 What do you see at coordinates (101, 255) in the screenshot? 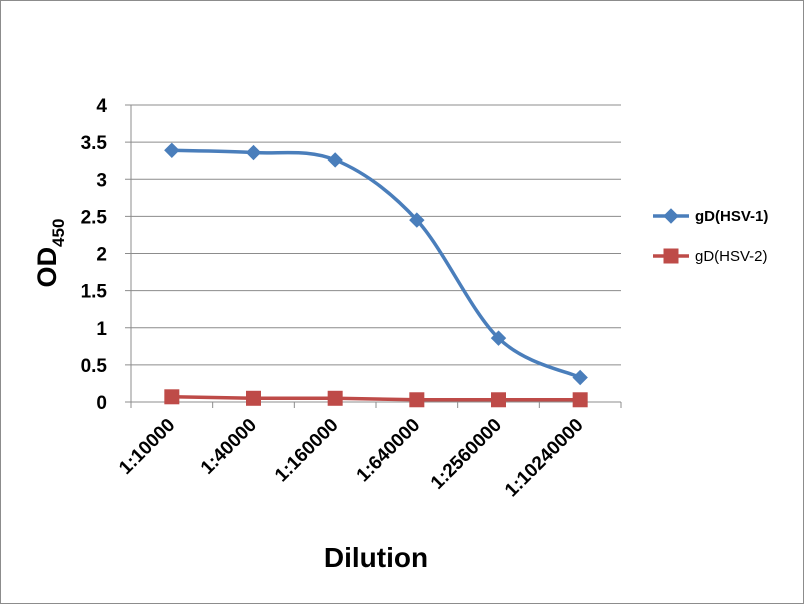
I see `y-tick-label: 2` at bounding box center [101, 255].